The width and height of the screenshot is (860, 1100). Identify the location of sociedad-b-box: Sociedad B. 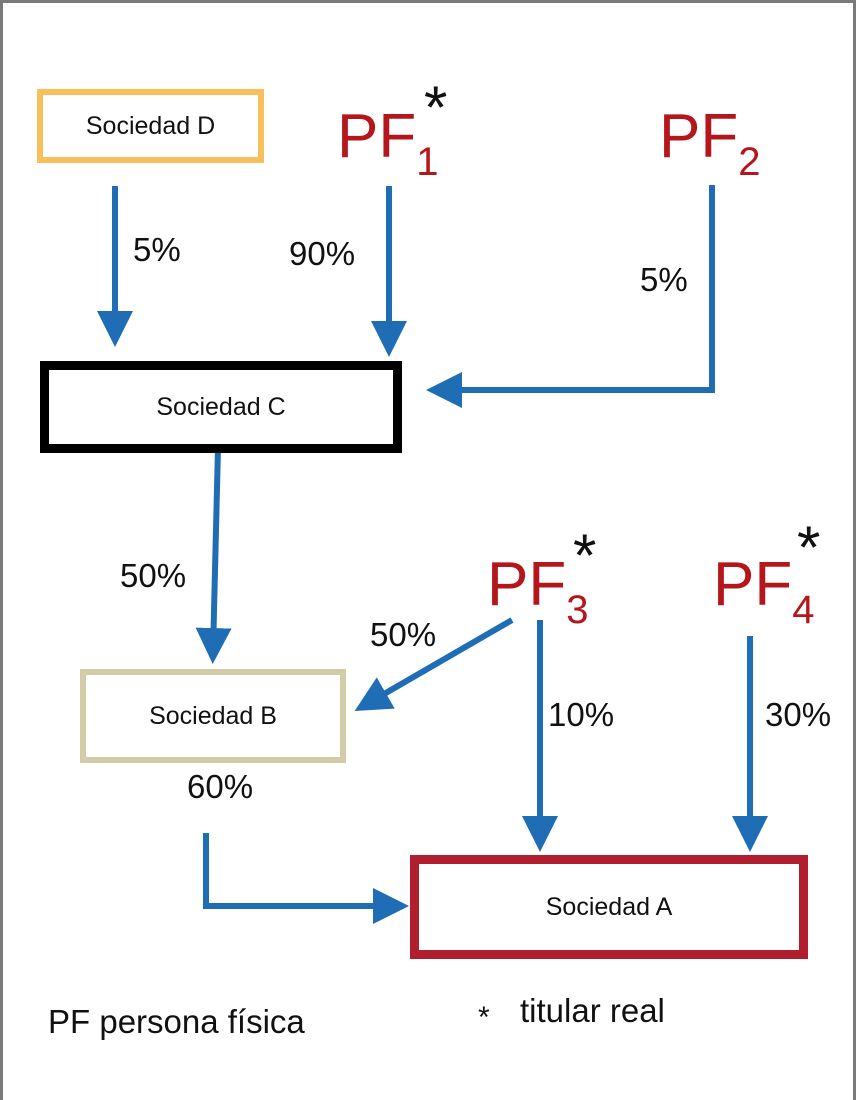
(213, 716).